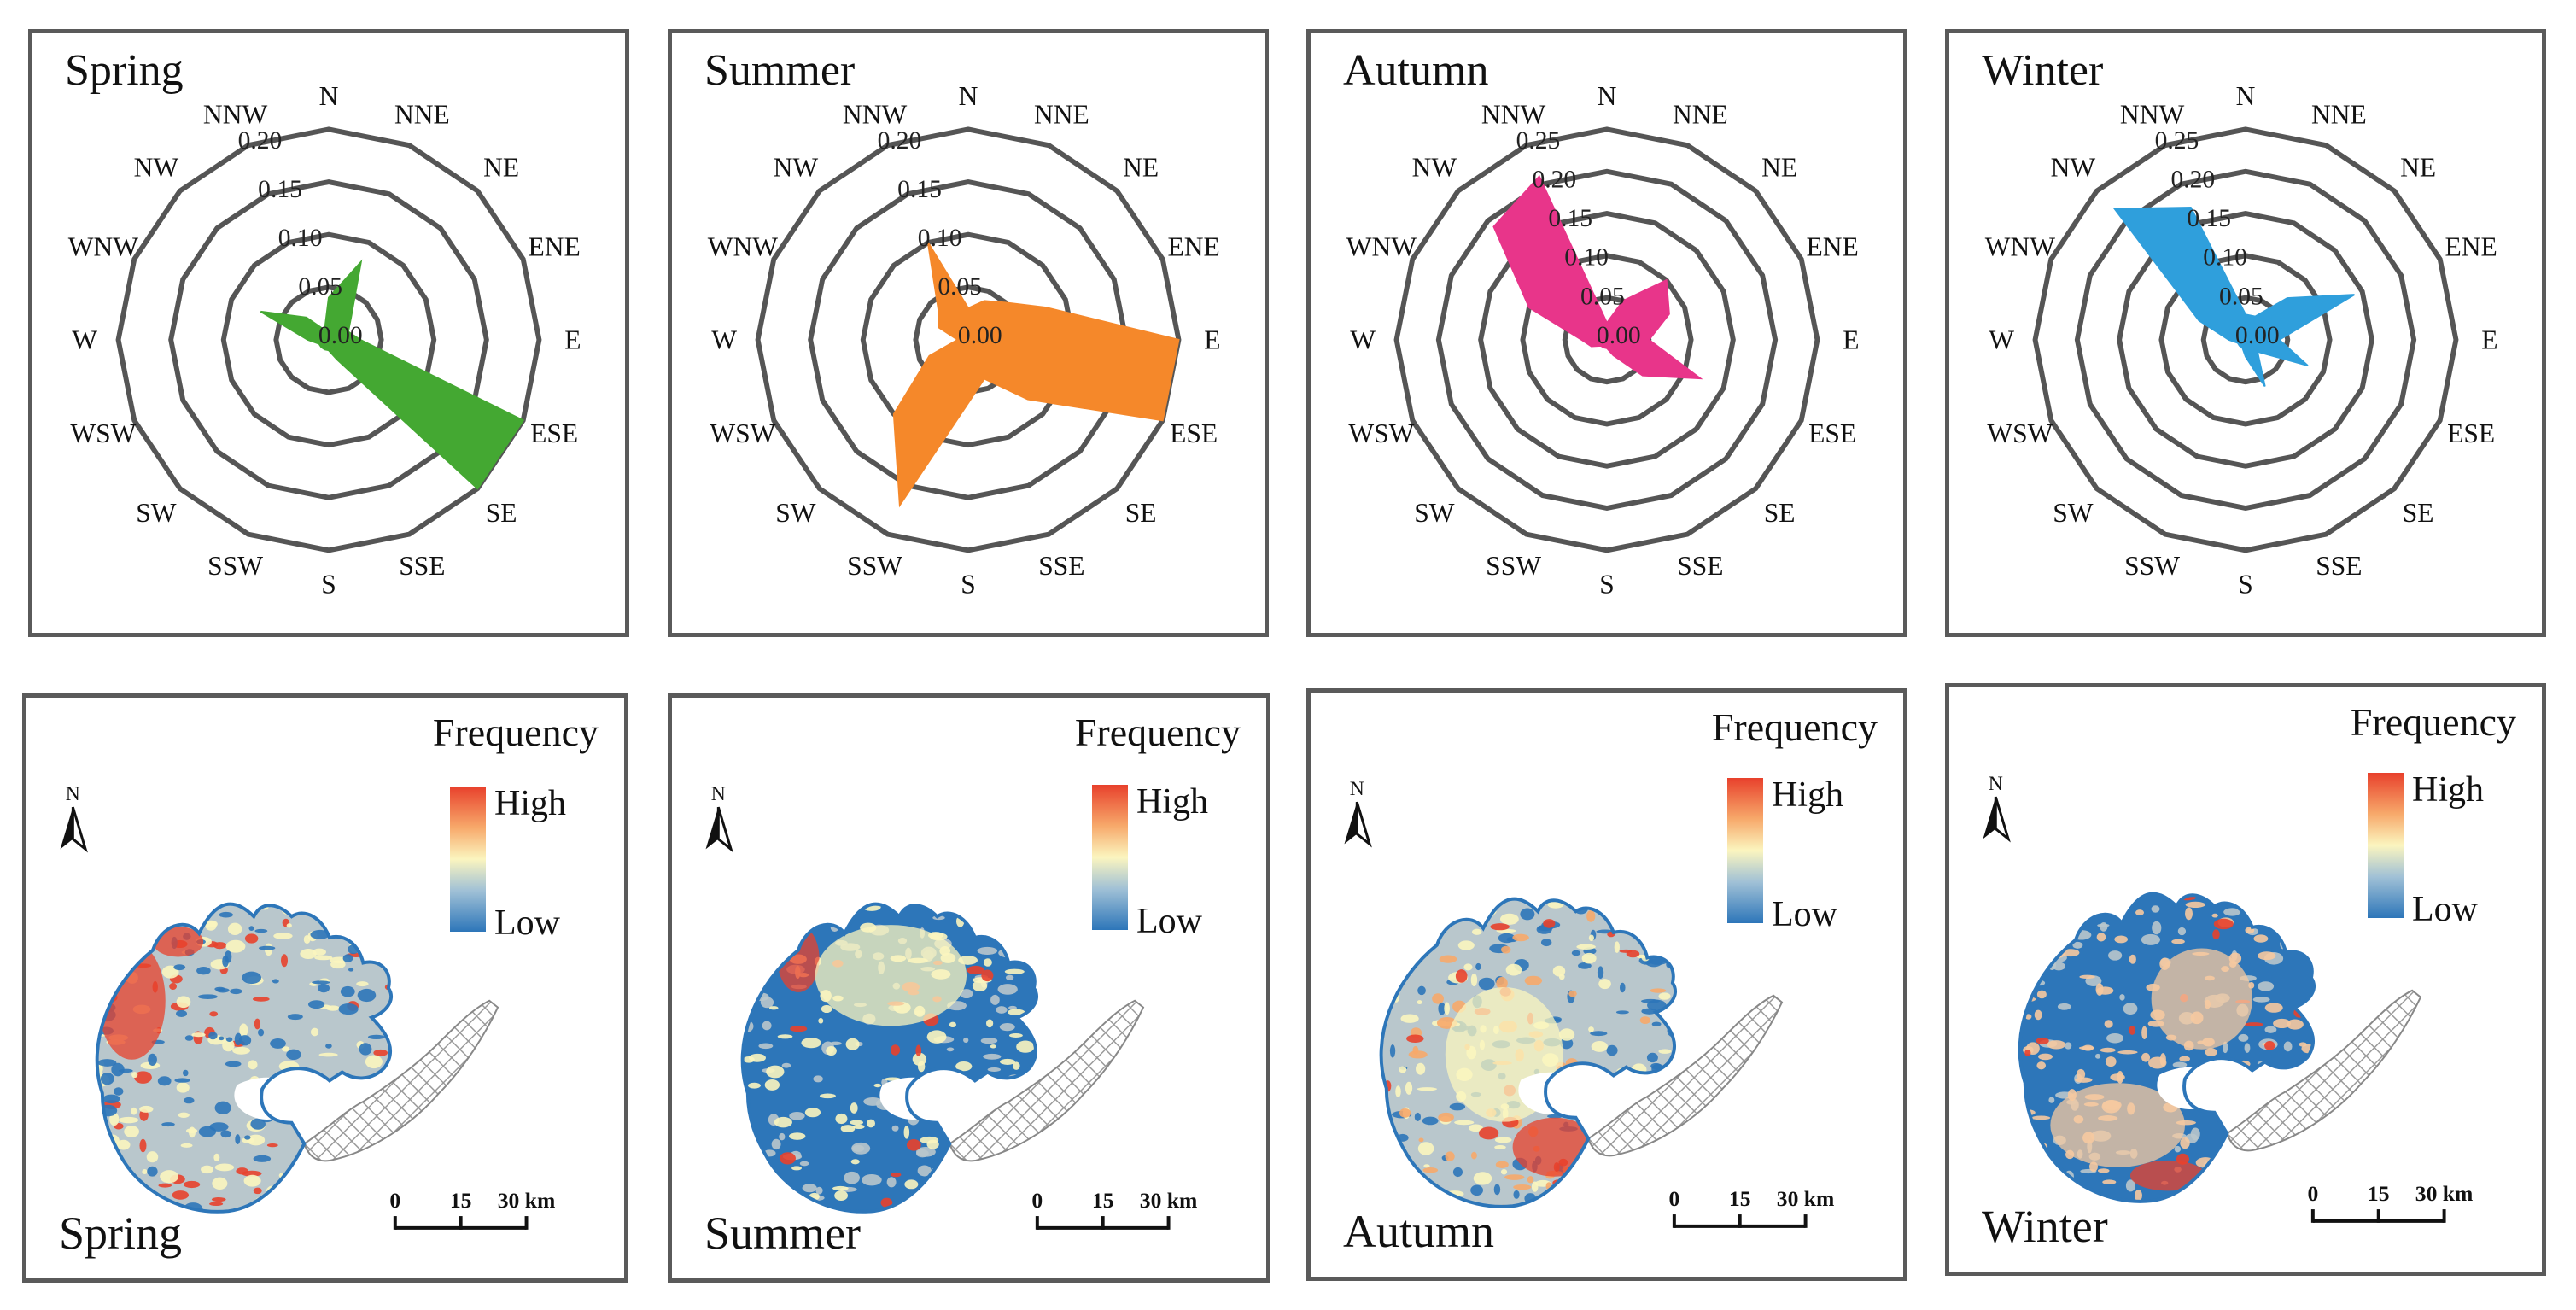 The image size is (2576, 1310). What do you see at coordinates (124, 70) in the screenshot?
I see `radar-title-spring: Spring` at bounding box center [124, 70].